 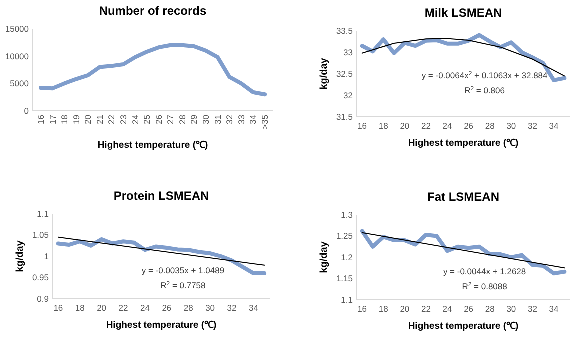 What do you see at coordinates (76, 119) in the screenshot?
I see `x-tick-label: 19` at bounding box center [76, 119].